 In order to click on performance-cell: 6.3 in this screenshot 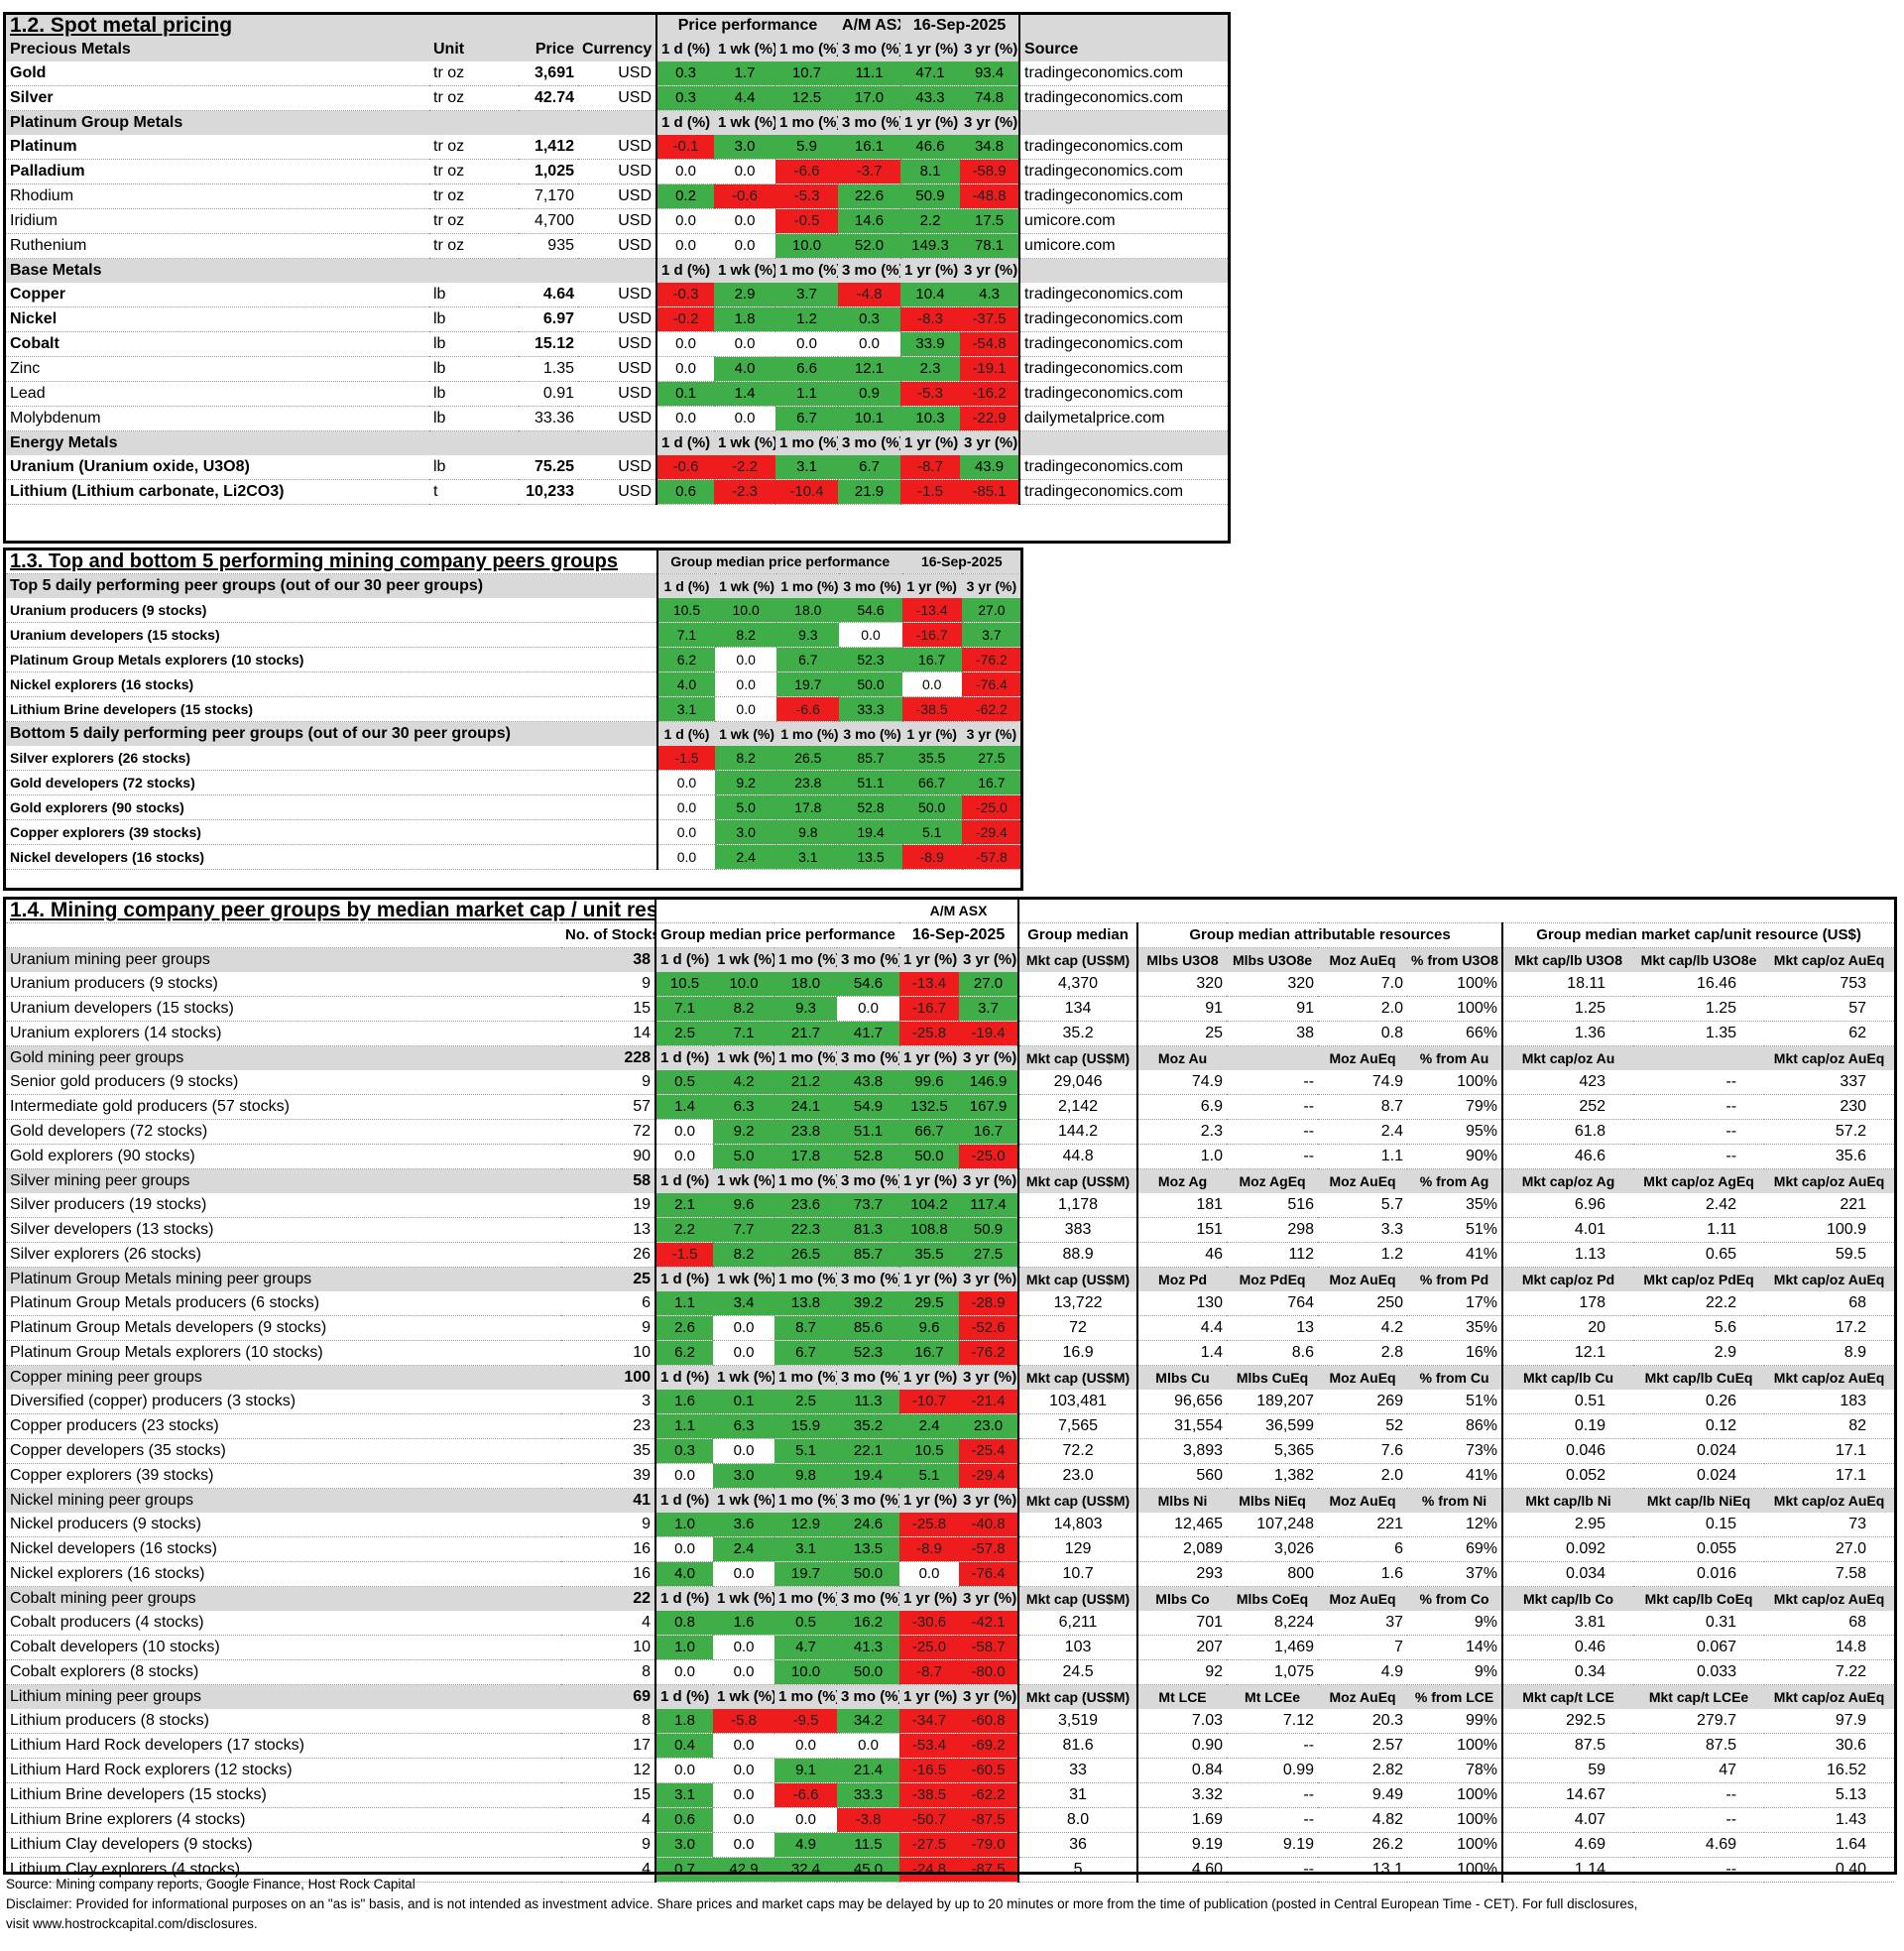, I will do `click(744, 1107)`.